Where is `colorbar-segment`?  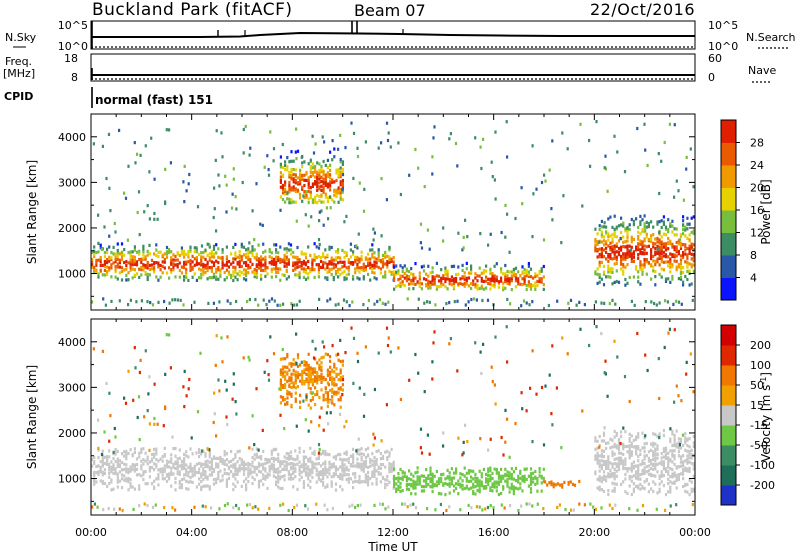
colorbar-segment is located at coordinates (728, 335).